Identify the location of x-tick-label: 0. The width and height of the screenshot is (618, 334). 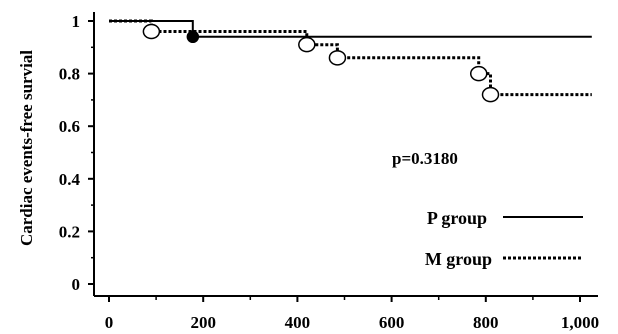
(109, 322).